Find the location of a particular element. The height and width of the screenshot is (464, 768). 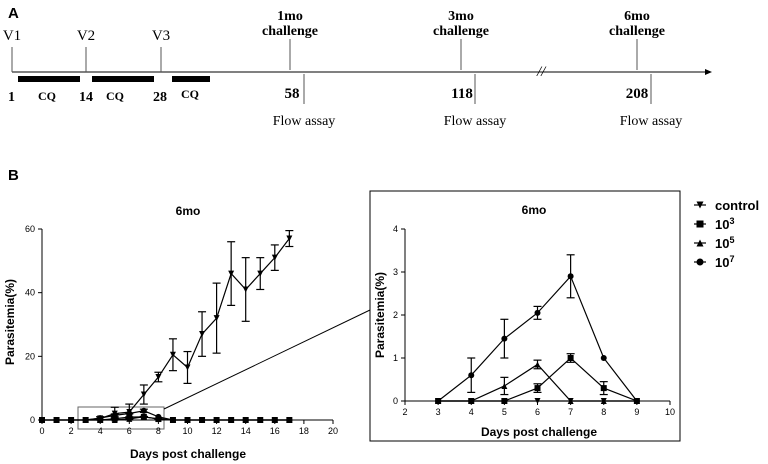

legend-label-base: control is located at coordinates (737, 205).